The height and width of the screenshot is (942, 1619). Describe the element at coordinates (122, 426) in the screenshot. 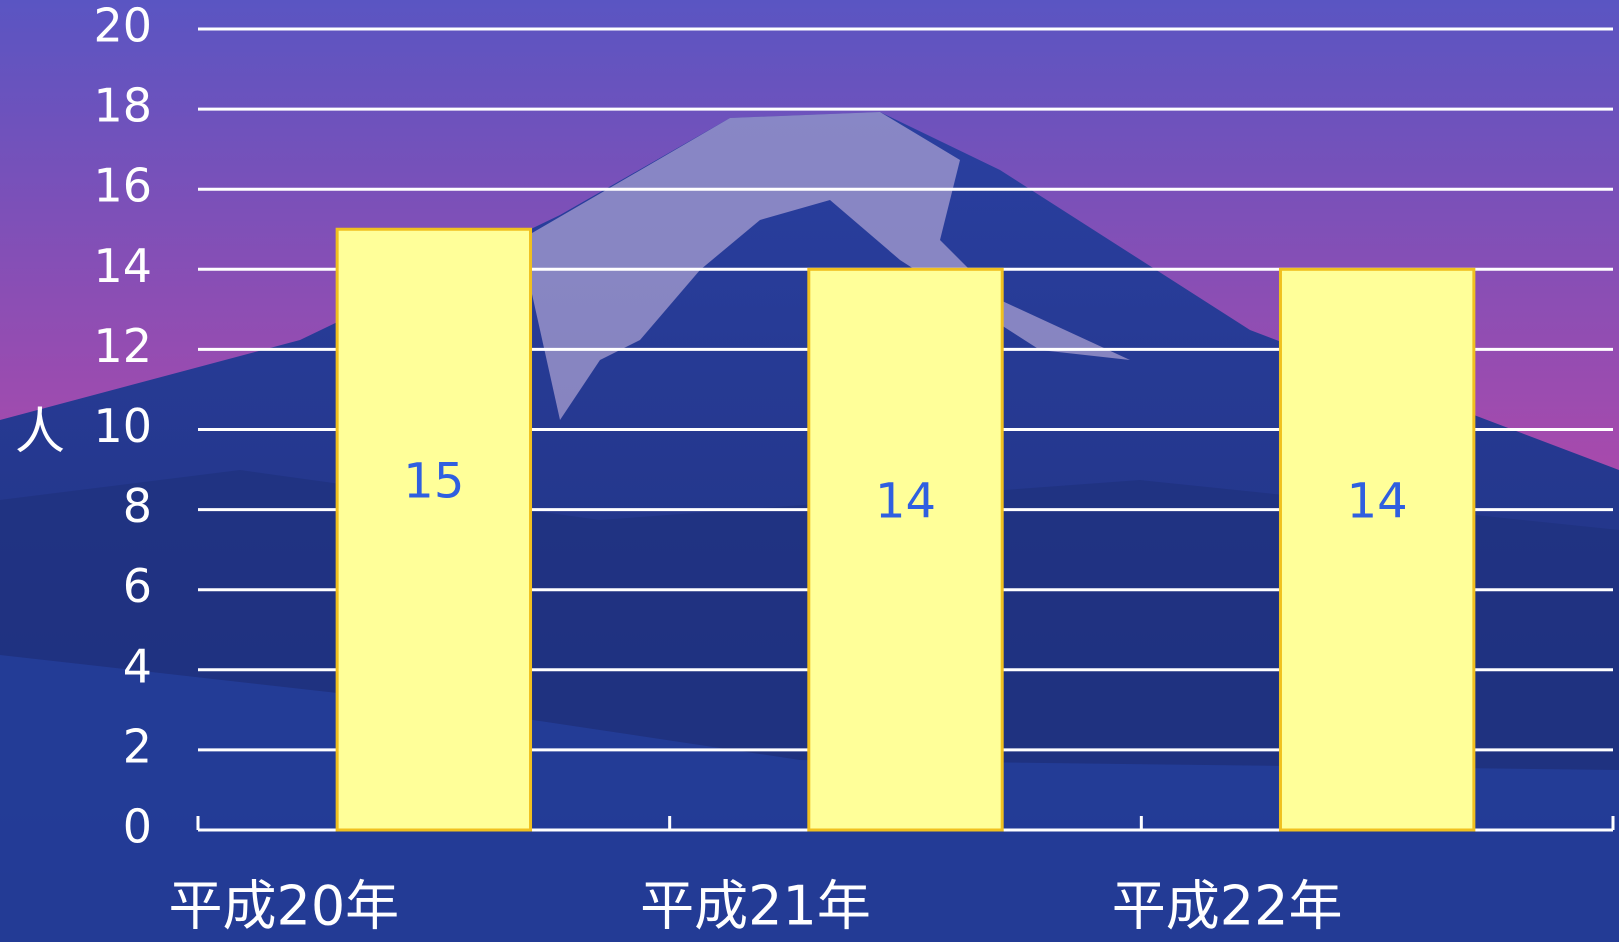

I see `y-tick-label: 10` at that location.